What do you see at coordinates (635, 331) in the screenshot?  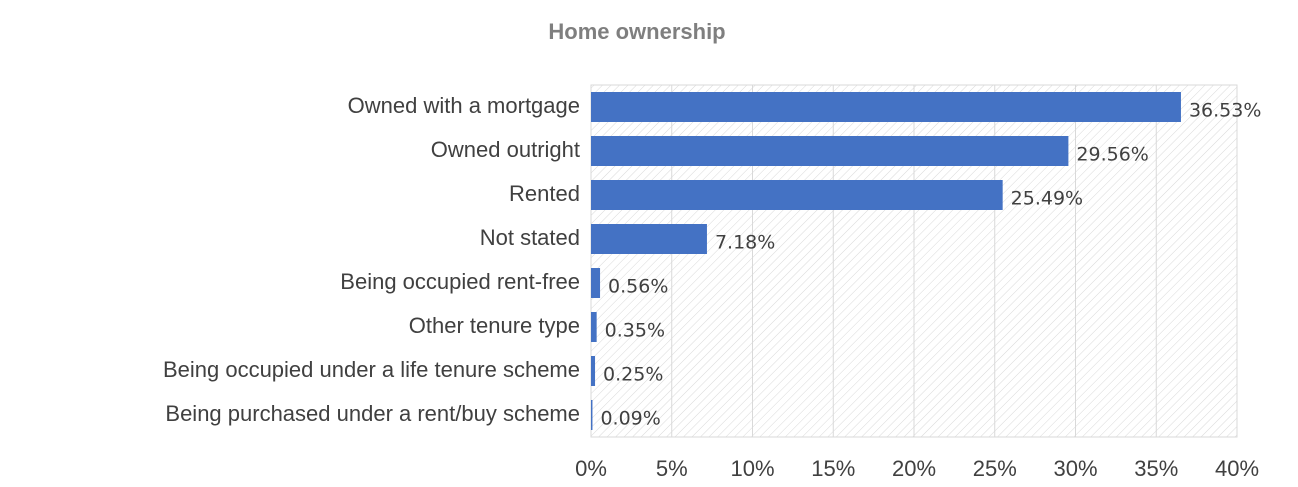 I see `value-label: 0.35%` at bounding box center [635, 331].